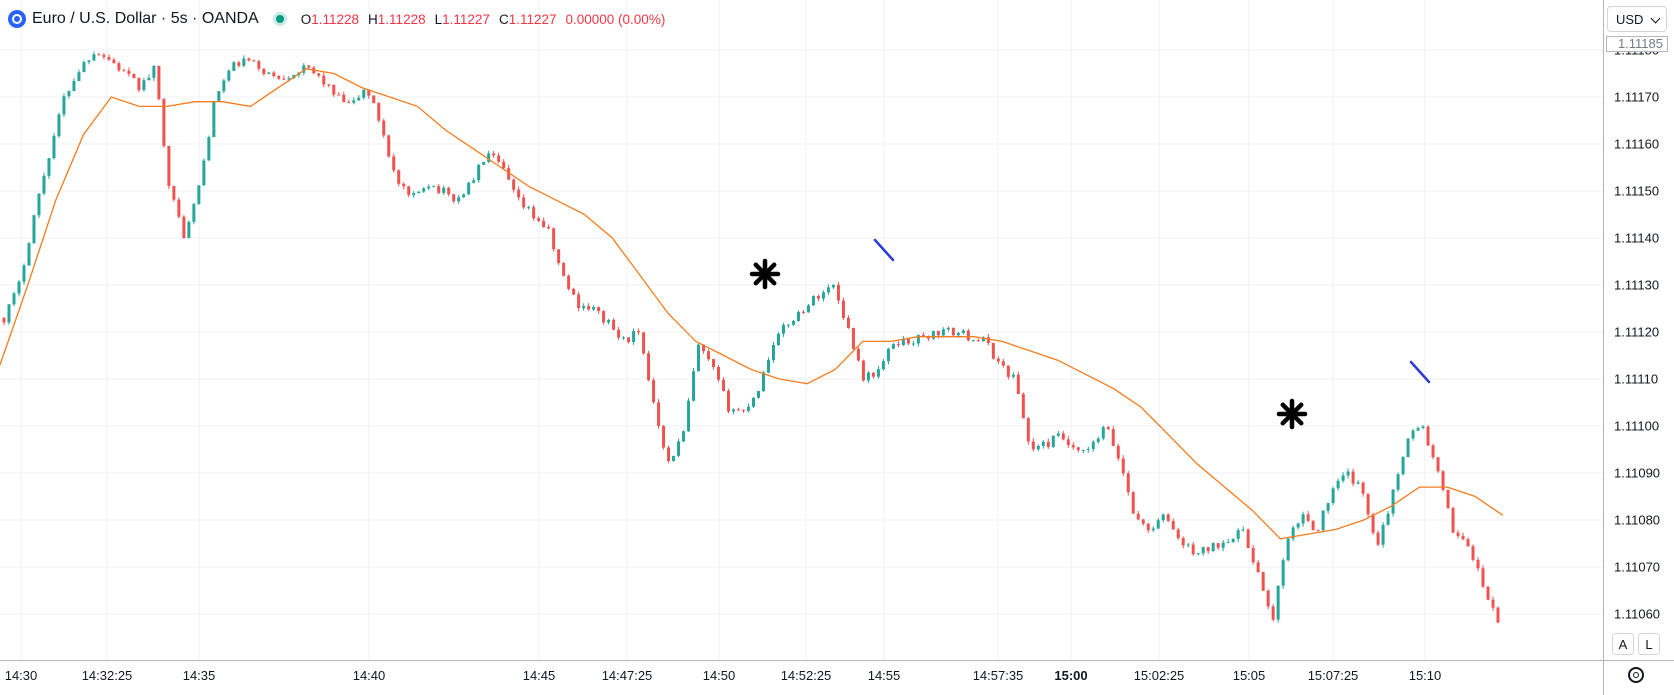 This screenshot has width=1674, height=695. What do you see at coordinates (1636, 332) in the screenshot?
I see `price-tick-label: 1.11120` at bounding box center [1636, 332].